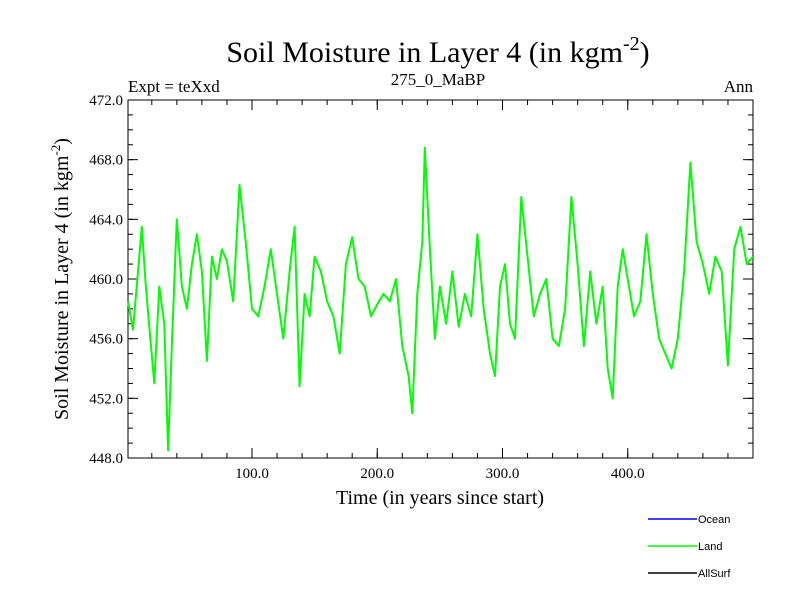 This screenshot has height=600, width=800. What do you see at coordinates (106, 101) in the screenshot?
I see `y-tick-label: 472.0` at bounding box center [106, 101].